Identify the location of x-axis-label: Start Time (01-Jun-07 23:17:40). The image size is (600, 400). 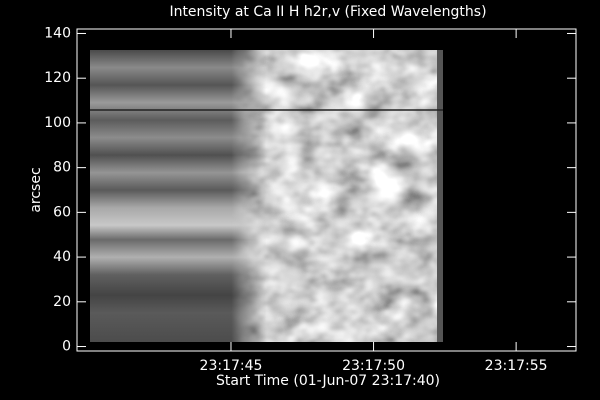
(328, 381).